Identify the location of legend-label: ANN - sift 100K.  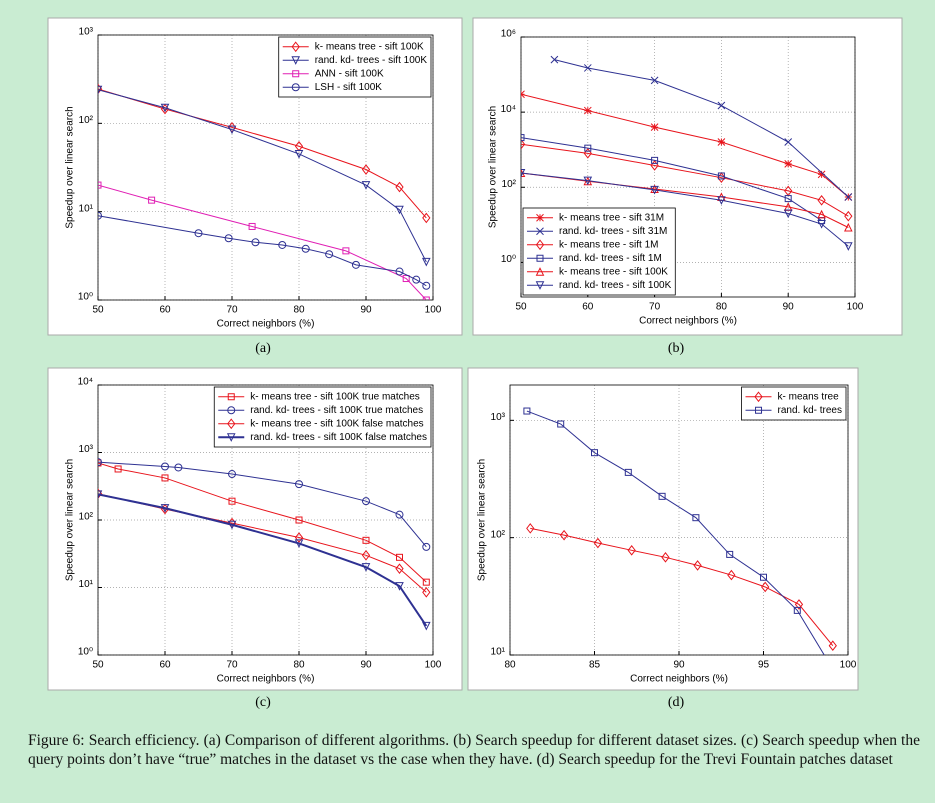
(349, 73).